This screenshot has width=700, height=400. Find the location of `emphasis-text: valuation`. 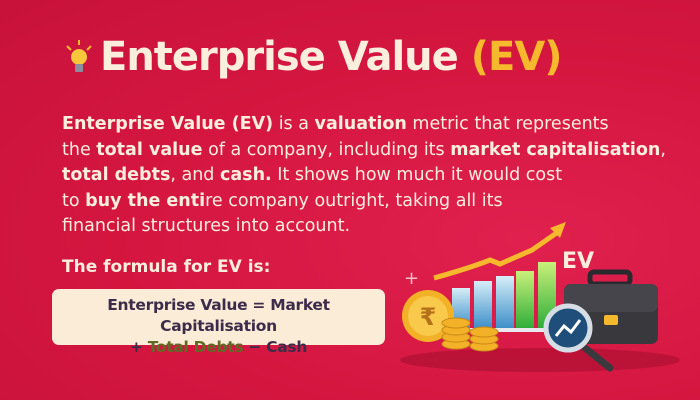

emphasis-text: valuation is located at coordinates (360, 124).